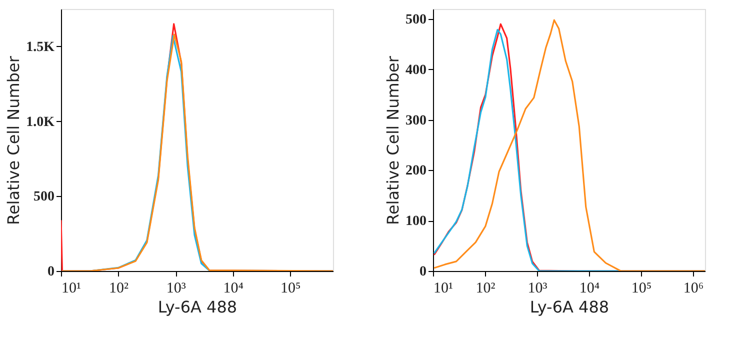 This screenshot has height=350, width=740. Describe the element at coordinates (416, 171) in the screenshot. I see `y-tick-label: 200` at that location.